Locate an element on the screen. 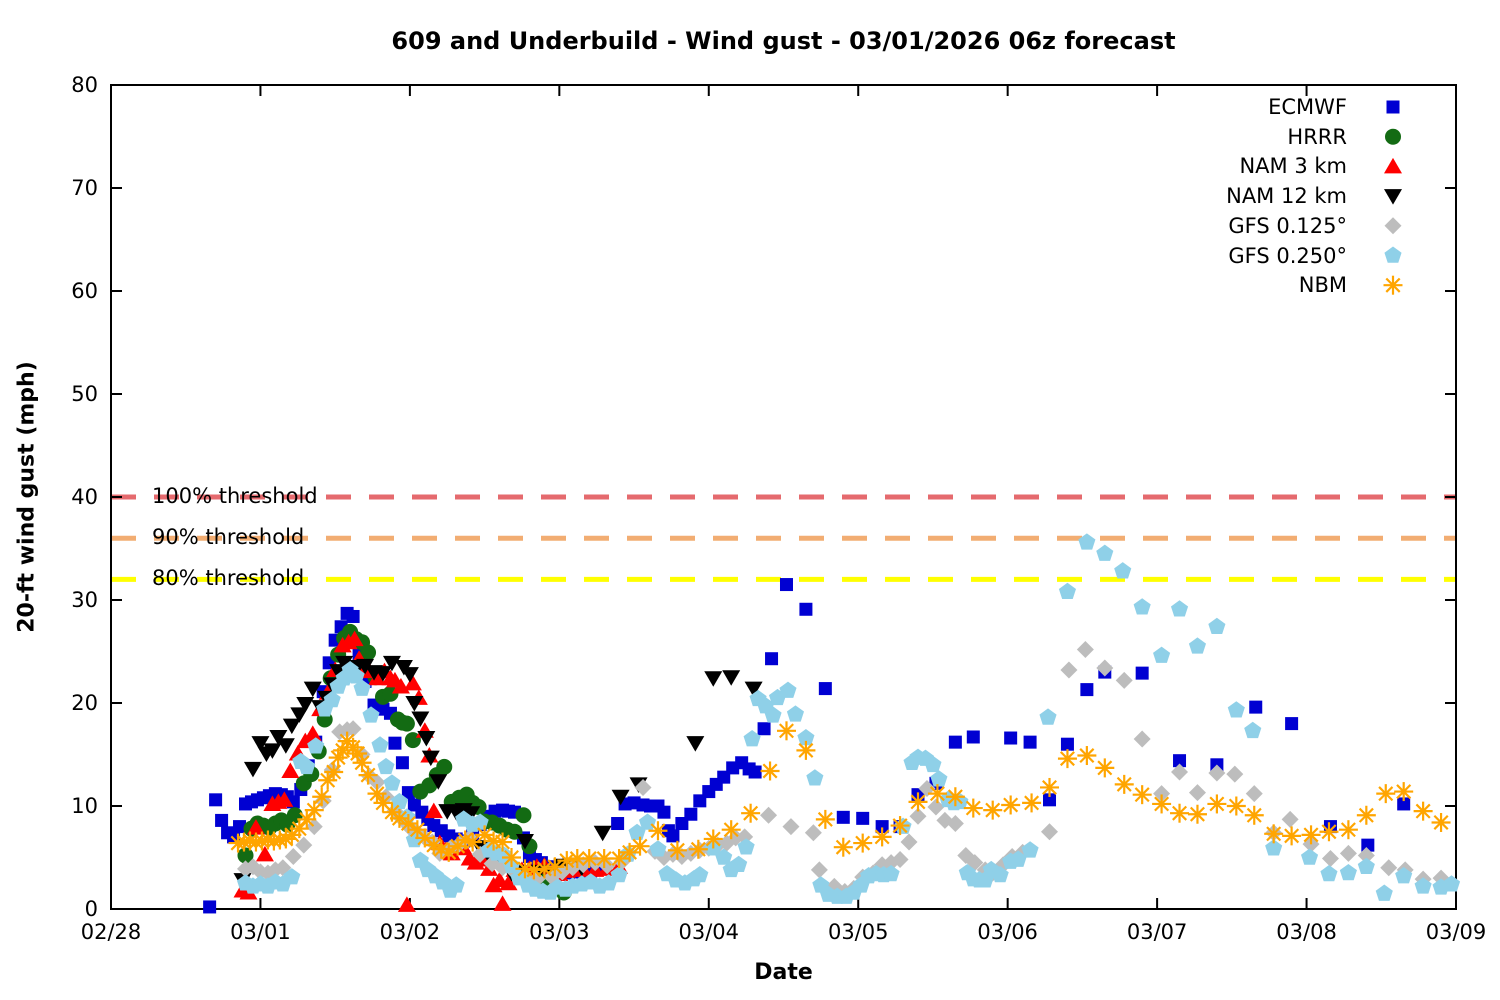 The height and width of the screenshot is (1000, 1500). y-tick-label: 70 is located at coordinates (84, 188).